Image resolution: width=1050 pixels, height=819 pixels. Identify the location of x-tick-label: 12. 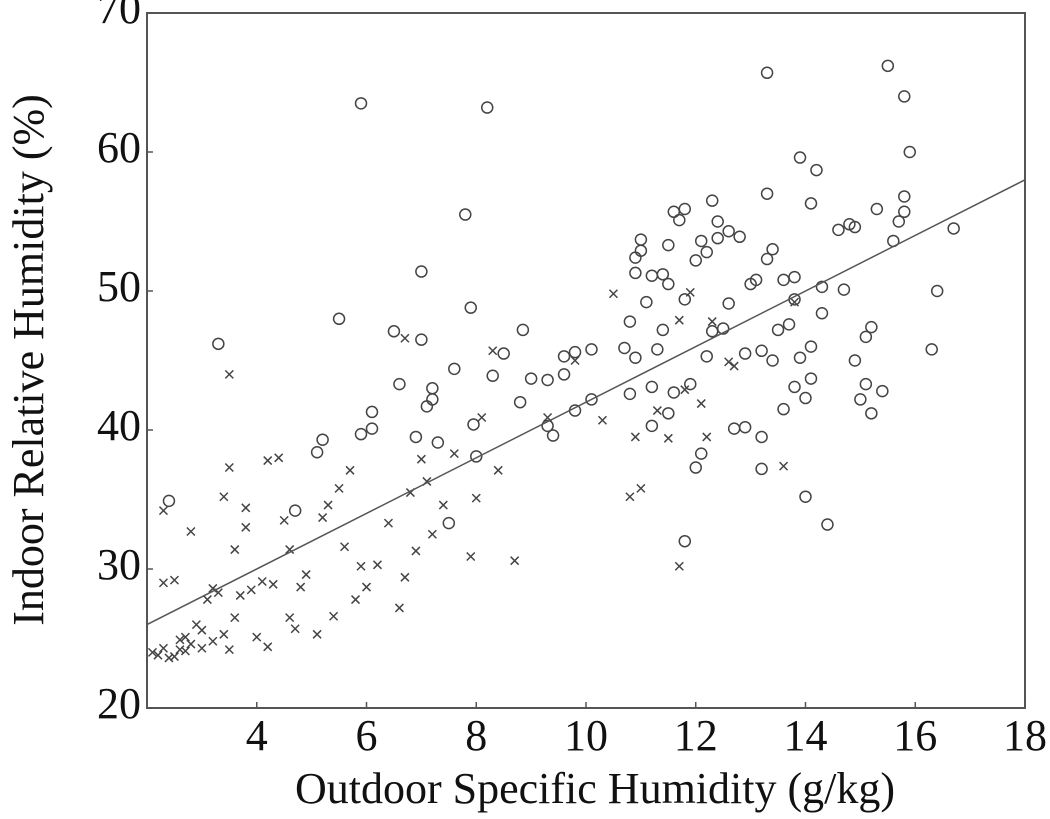
(696, 735).